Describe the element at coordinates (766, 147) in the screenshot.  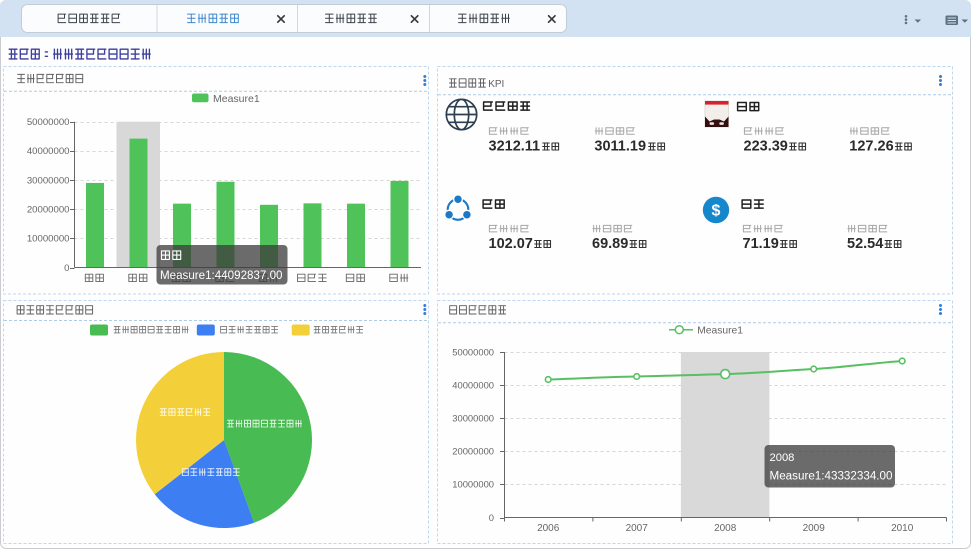
I see `svg-text: 223.39` at that location.